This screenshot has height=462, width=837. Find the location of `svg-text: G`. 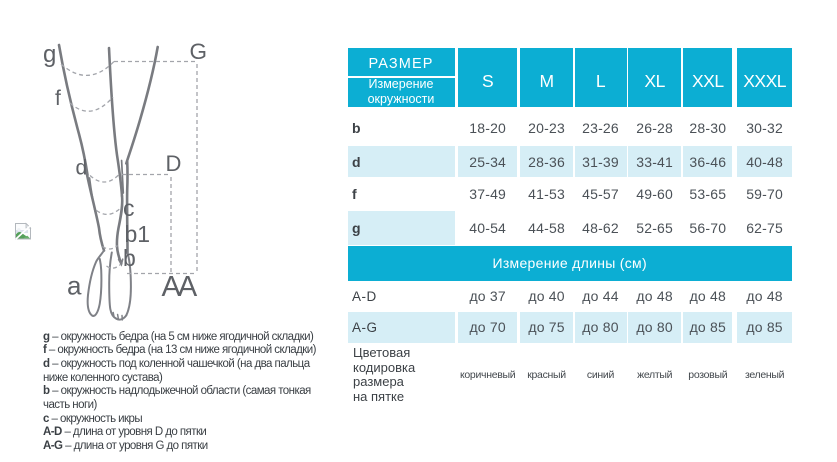

svg-text: G is located at coordinates (199, 51).